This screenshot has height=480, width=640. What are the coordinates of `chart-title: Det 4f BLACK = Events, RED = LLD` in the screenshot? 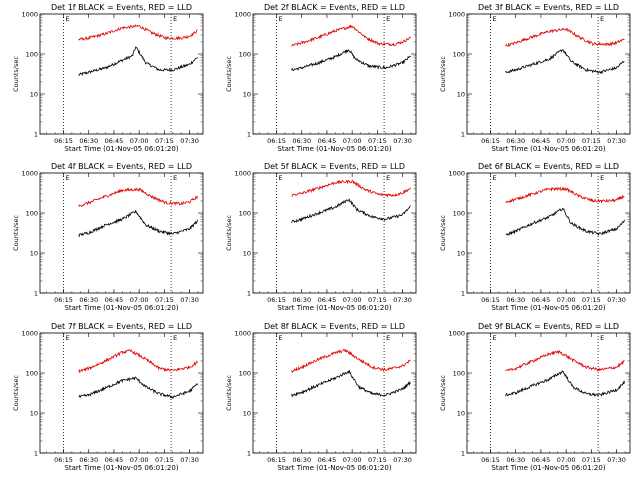 It's located at (121, 166).